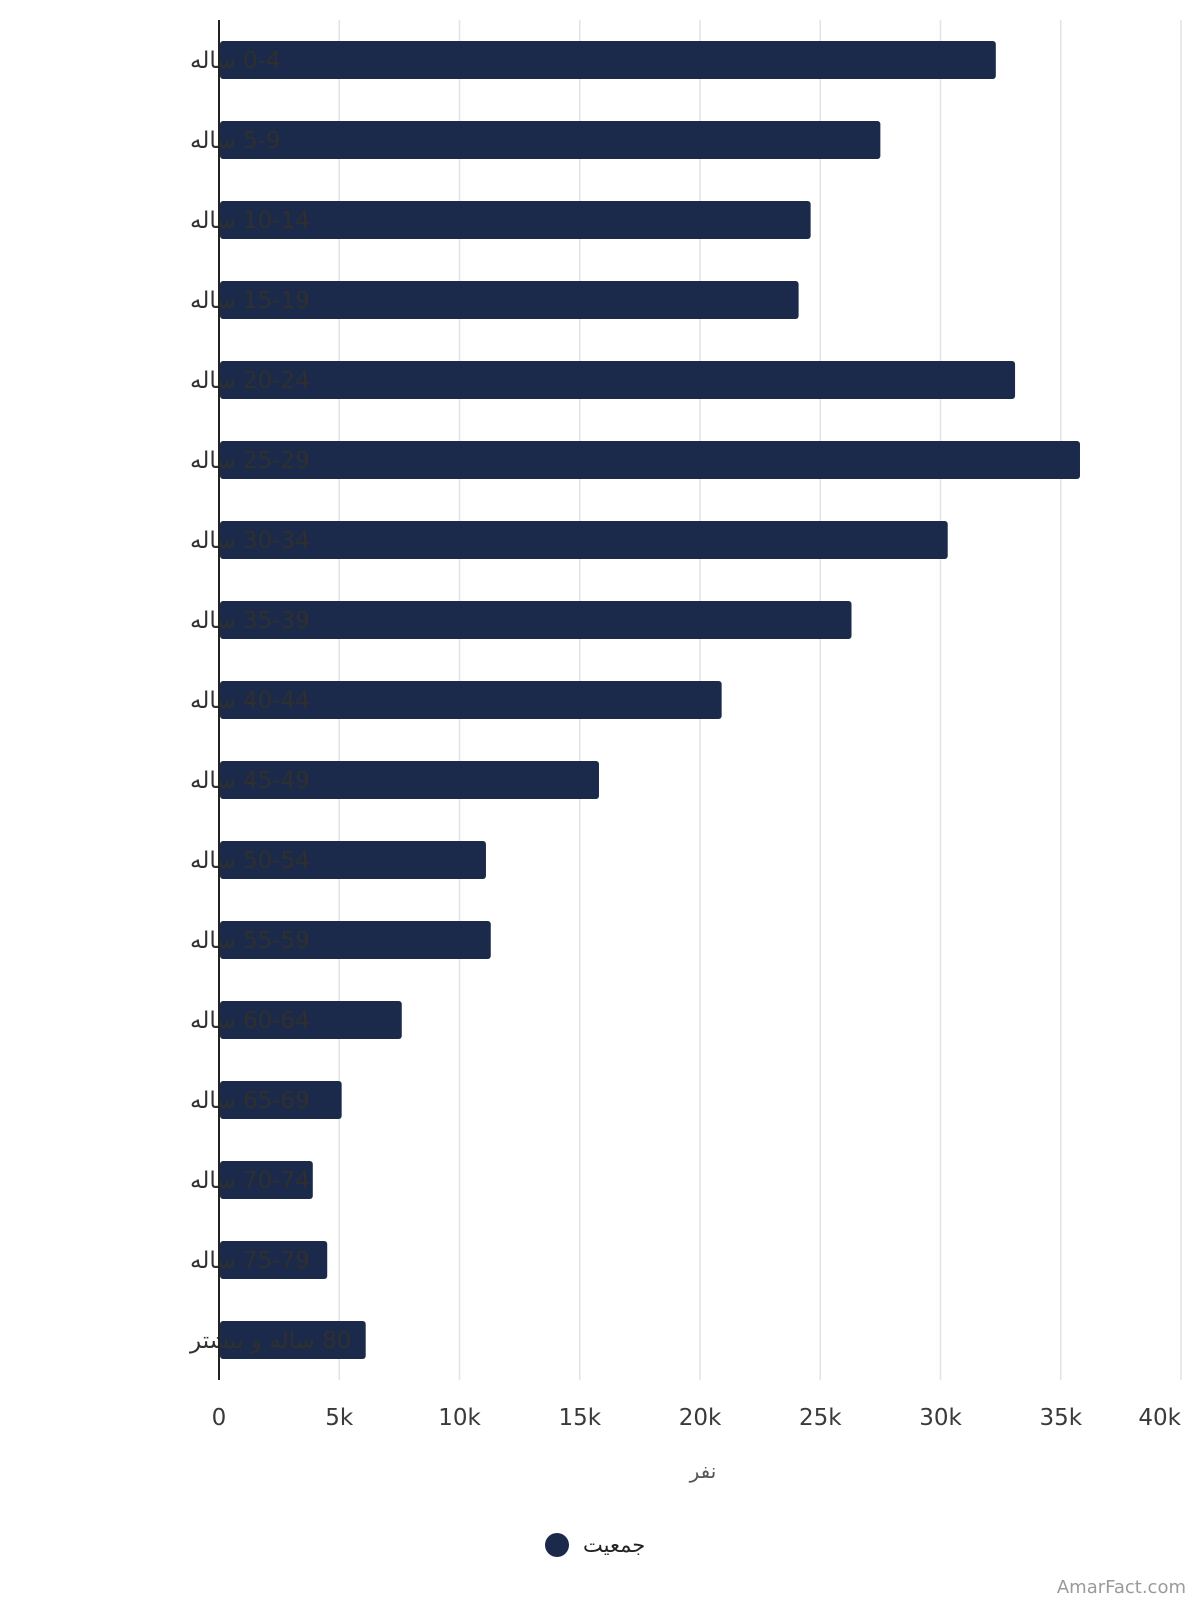  Describe the element at coordinates (250, 461) in the screenshot. I see `category-label: 25-29 ساله` at that location.